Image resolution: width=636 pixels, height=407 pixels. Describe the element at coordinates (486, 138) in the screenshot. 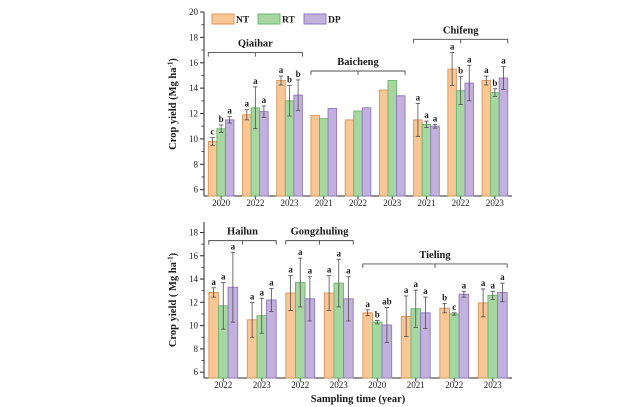

I see `bar-nt-chifeng-2023` at that location.